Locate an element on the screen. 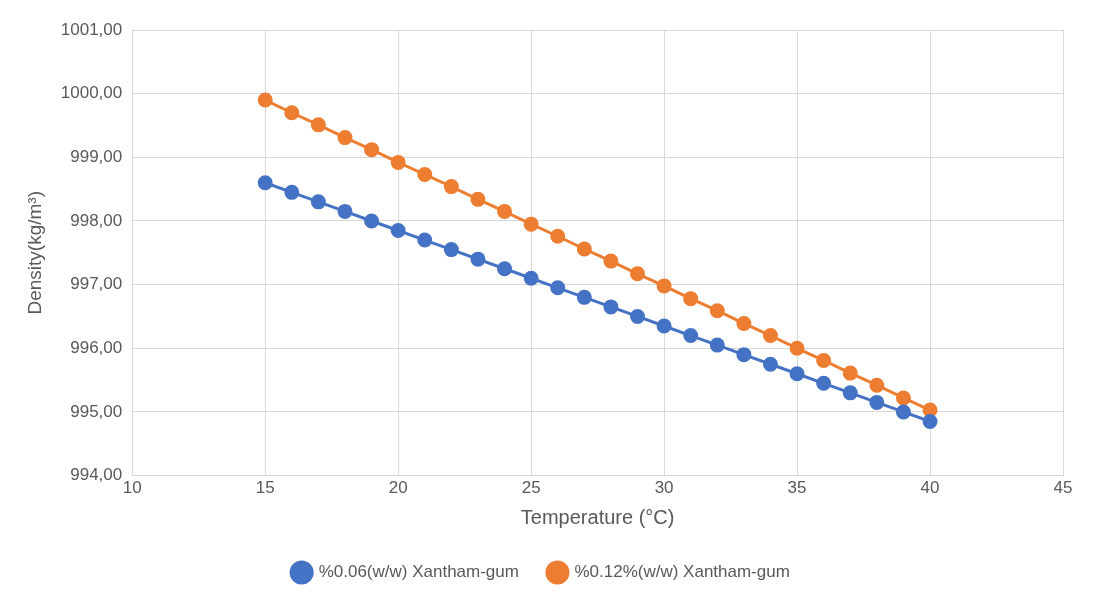 Image resolution: width=1108 pixels, height=601 pixels. x-tick-label: 25 is located at coordinates (531, 488).